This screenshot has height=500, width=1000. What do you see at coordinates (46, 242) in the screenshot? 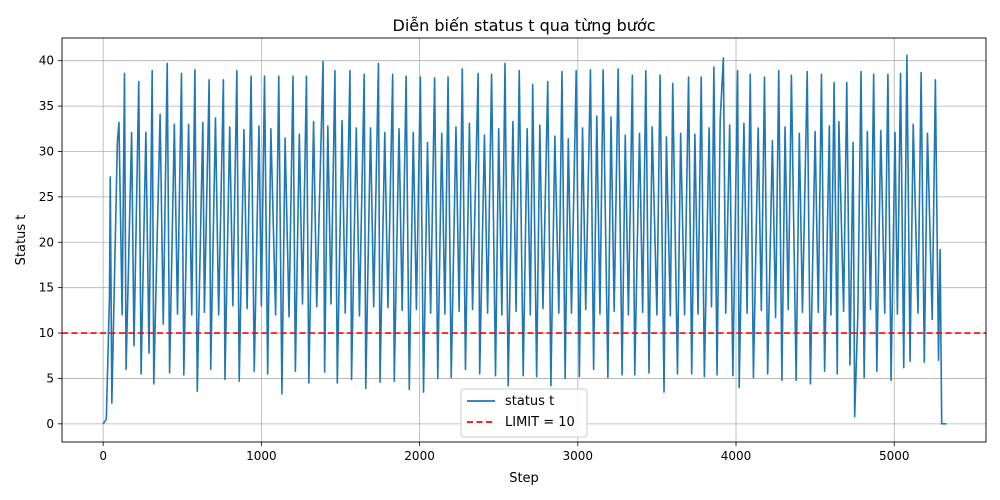
I see `y-tick-label: 20` at bounding box center [46, 242].